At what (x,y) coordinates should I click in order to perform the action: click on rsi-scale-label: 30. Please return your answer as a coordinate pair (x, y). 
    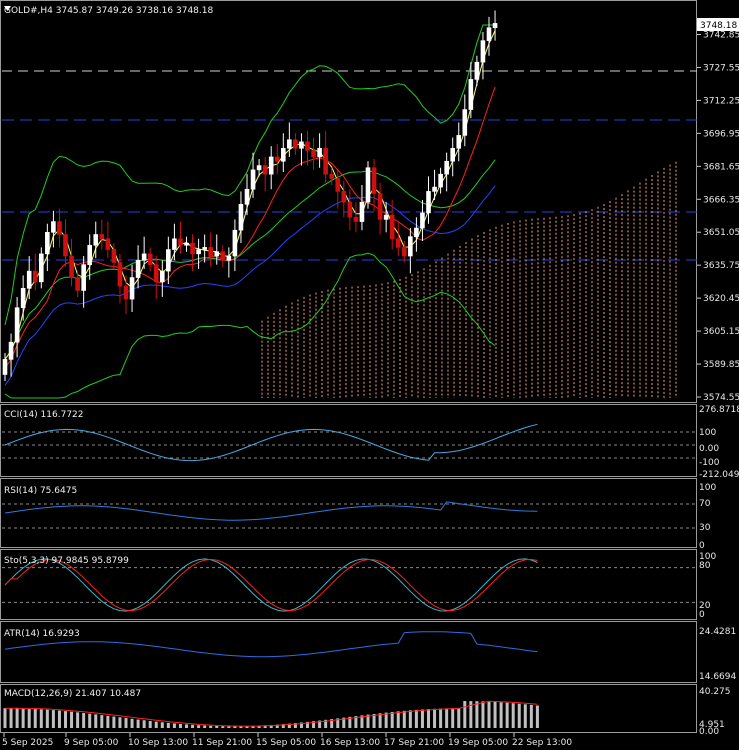
    Looking at the image, I should click on (705, 528).